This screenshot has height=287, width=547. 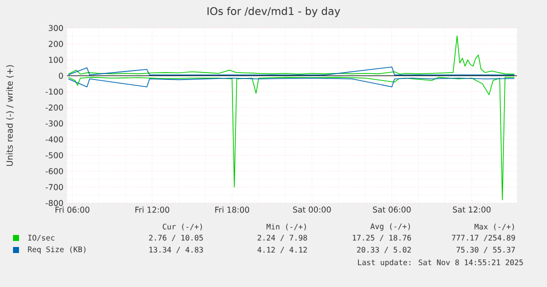 What do you see at coordinates (60, 75) in the screenshot?
I see `y-tick-label: 0` at bounding box center [60, 75].